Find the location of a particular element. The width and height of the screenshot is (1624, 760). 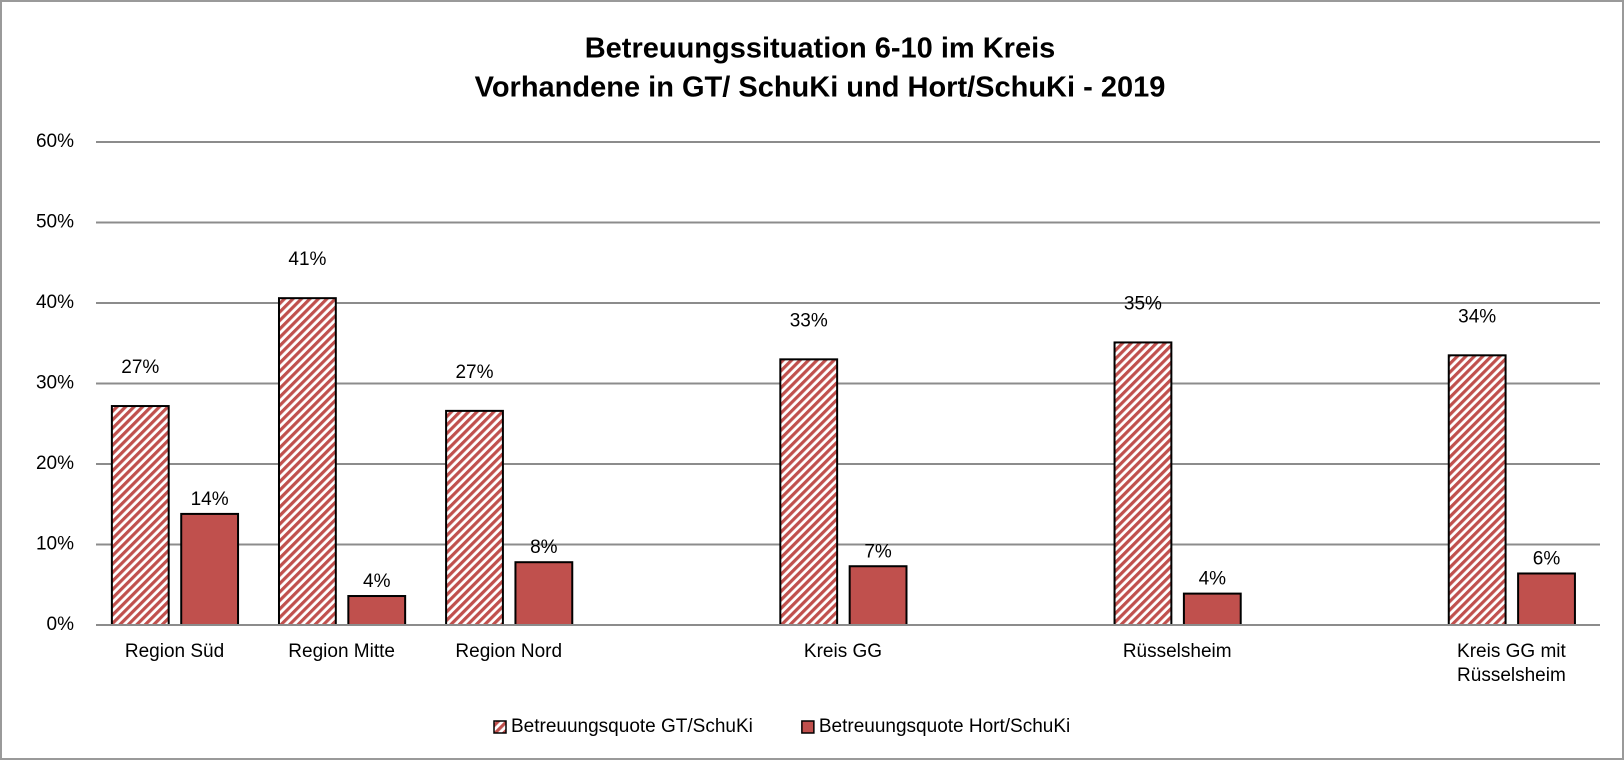

data-label: 14% is located at coordinates (210, 499).